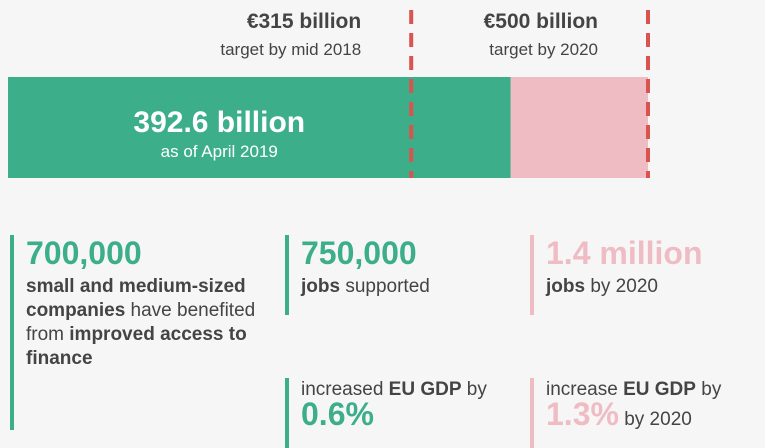  Describe the element at coordinates (541, 21) in the screenshot. I see `target-label: €500 billion` at that location.